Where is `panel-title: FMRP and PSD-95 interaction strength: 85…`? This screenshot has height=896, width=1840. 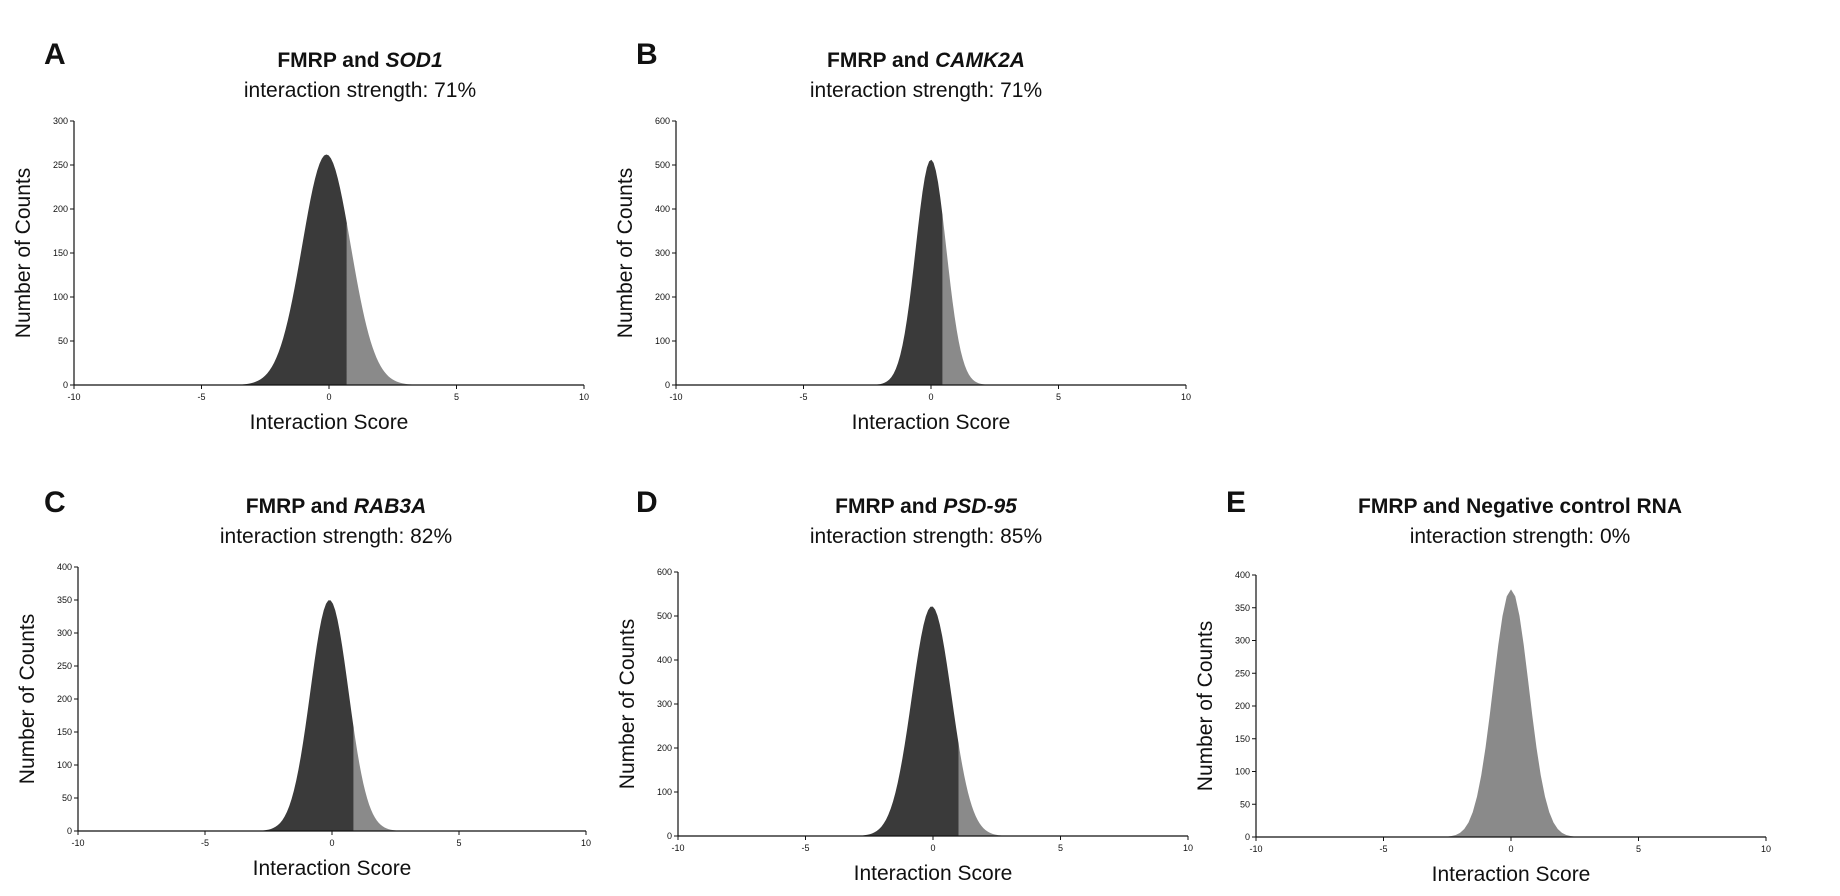
panel-title: FMRP and PSD-95 interaction strength: 85… is located at coordinates (926, 522).